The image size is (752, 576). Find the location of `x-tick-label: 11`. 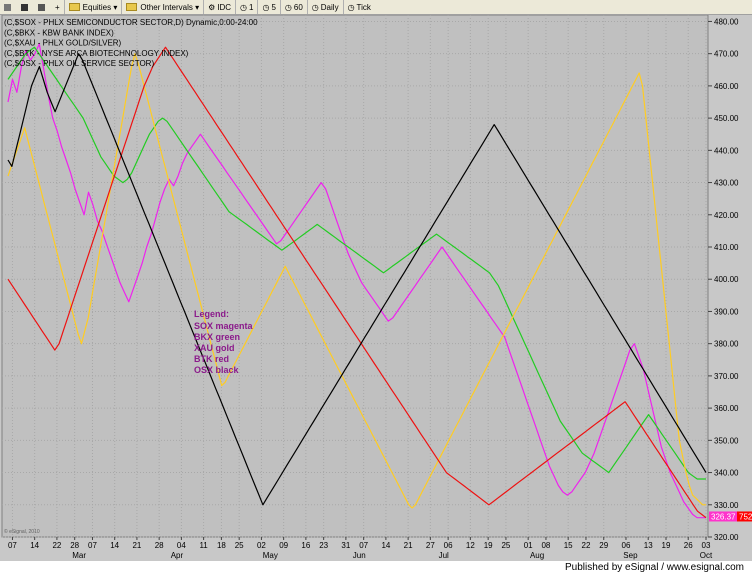

x-tick-label: 11 is located at coordinates (203, 545).